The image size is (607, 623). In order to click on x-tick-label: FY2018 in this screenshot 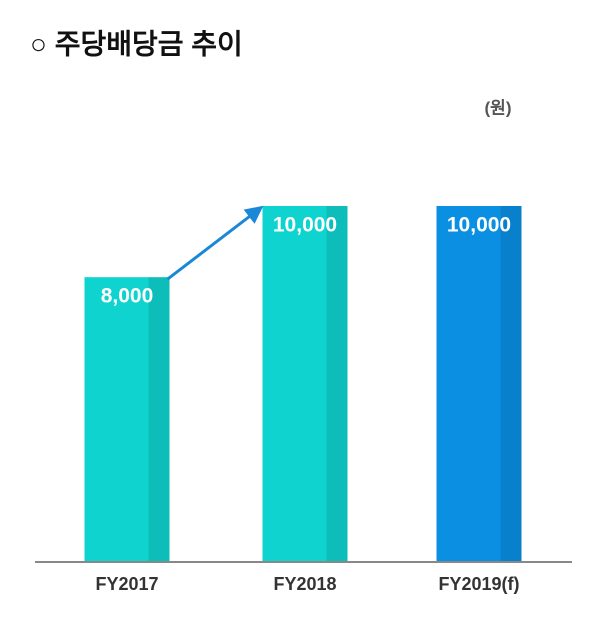, I will do `click(304, 584)`.